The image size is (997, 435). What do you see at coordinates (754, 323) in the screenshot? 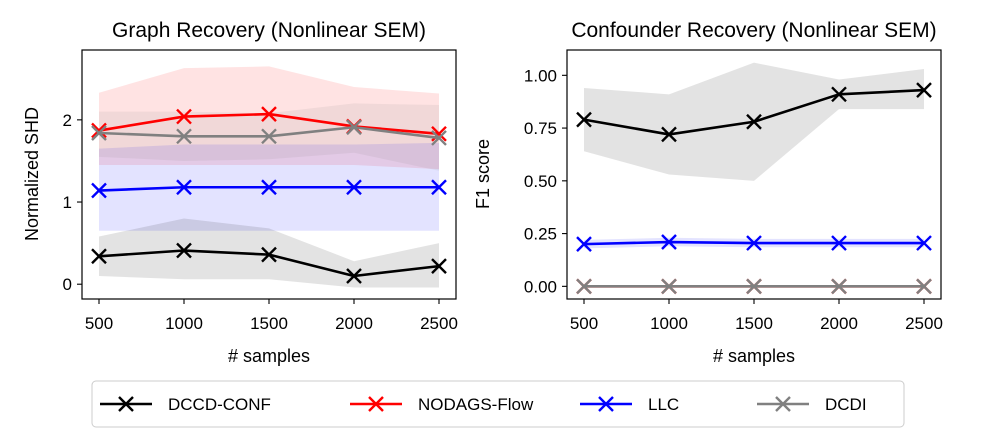
I see `confounder-recovery-x-tick-label: 1500` at bounding box center [754, 323].